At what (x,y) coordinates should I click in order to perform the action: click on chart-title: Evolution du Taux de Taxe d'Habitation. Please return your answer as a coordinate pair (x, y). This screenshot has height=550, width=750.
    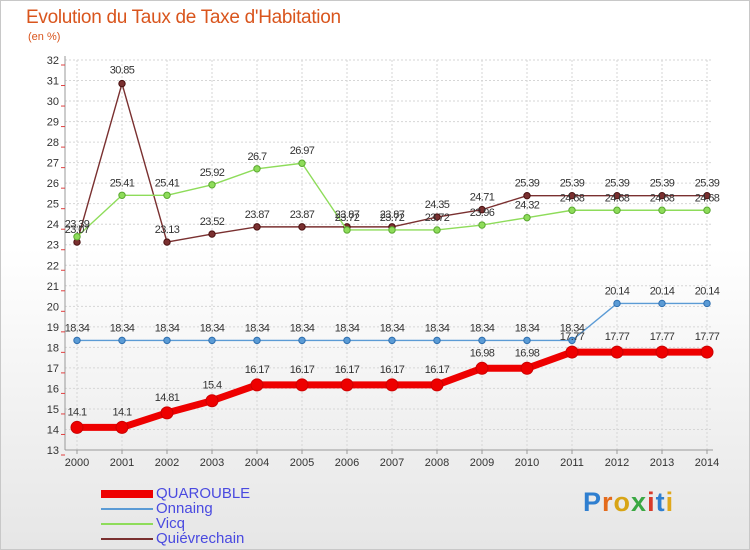
    Looking at the image, I should click on (183, 17).